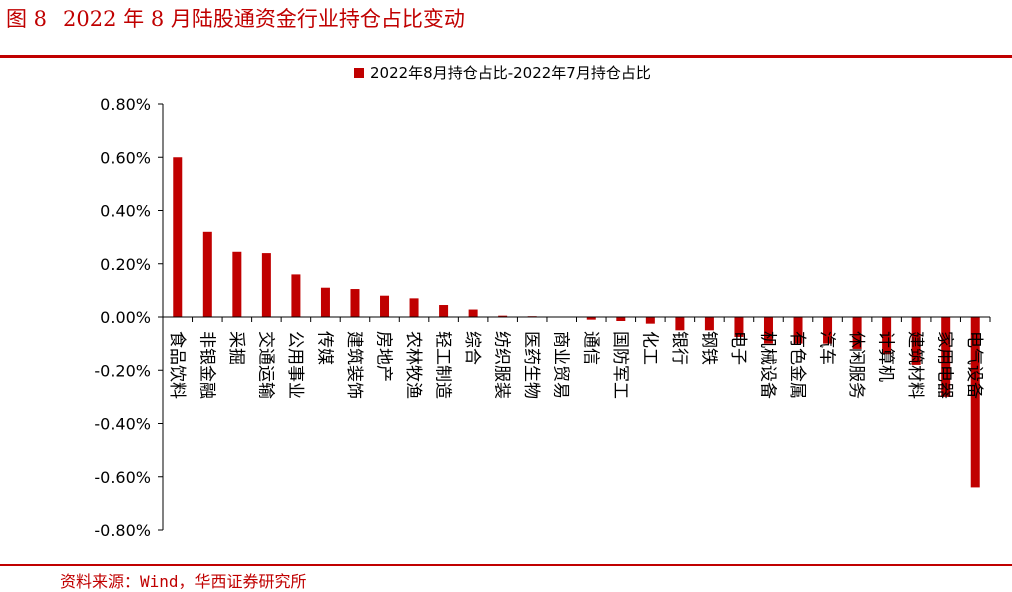  Describe the element at coordinates (974, 365) in the screenshot. I see `x-category-label: 电气设备` at that location.